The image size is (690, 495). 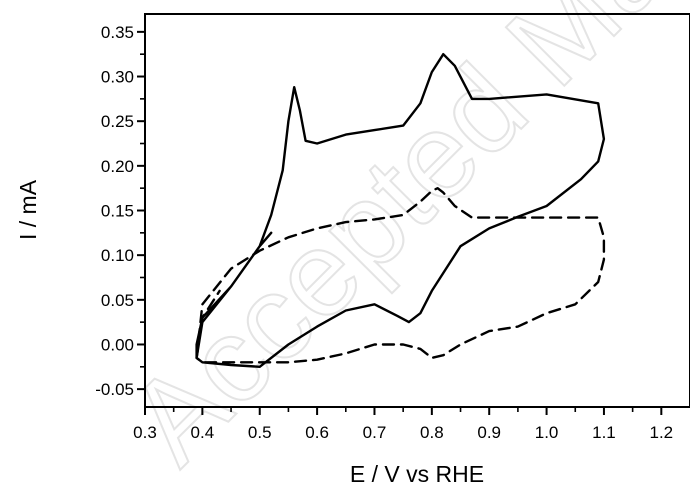 I want to click on y-tick-label: 0.00, so click(x=117, y=344).